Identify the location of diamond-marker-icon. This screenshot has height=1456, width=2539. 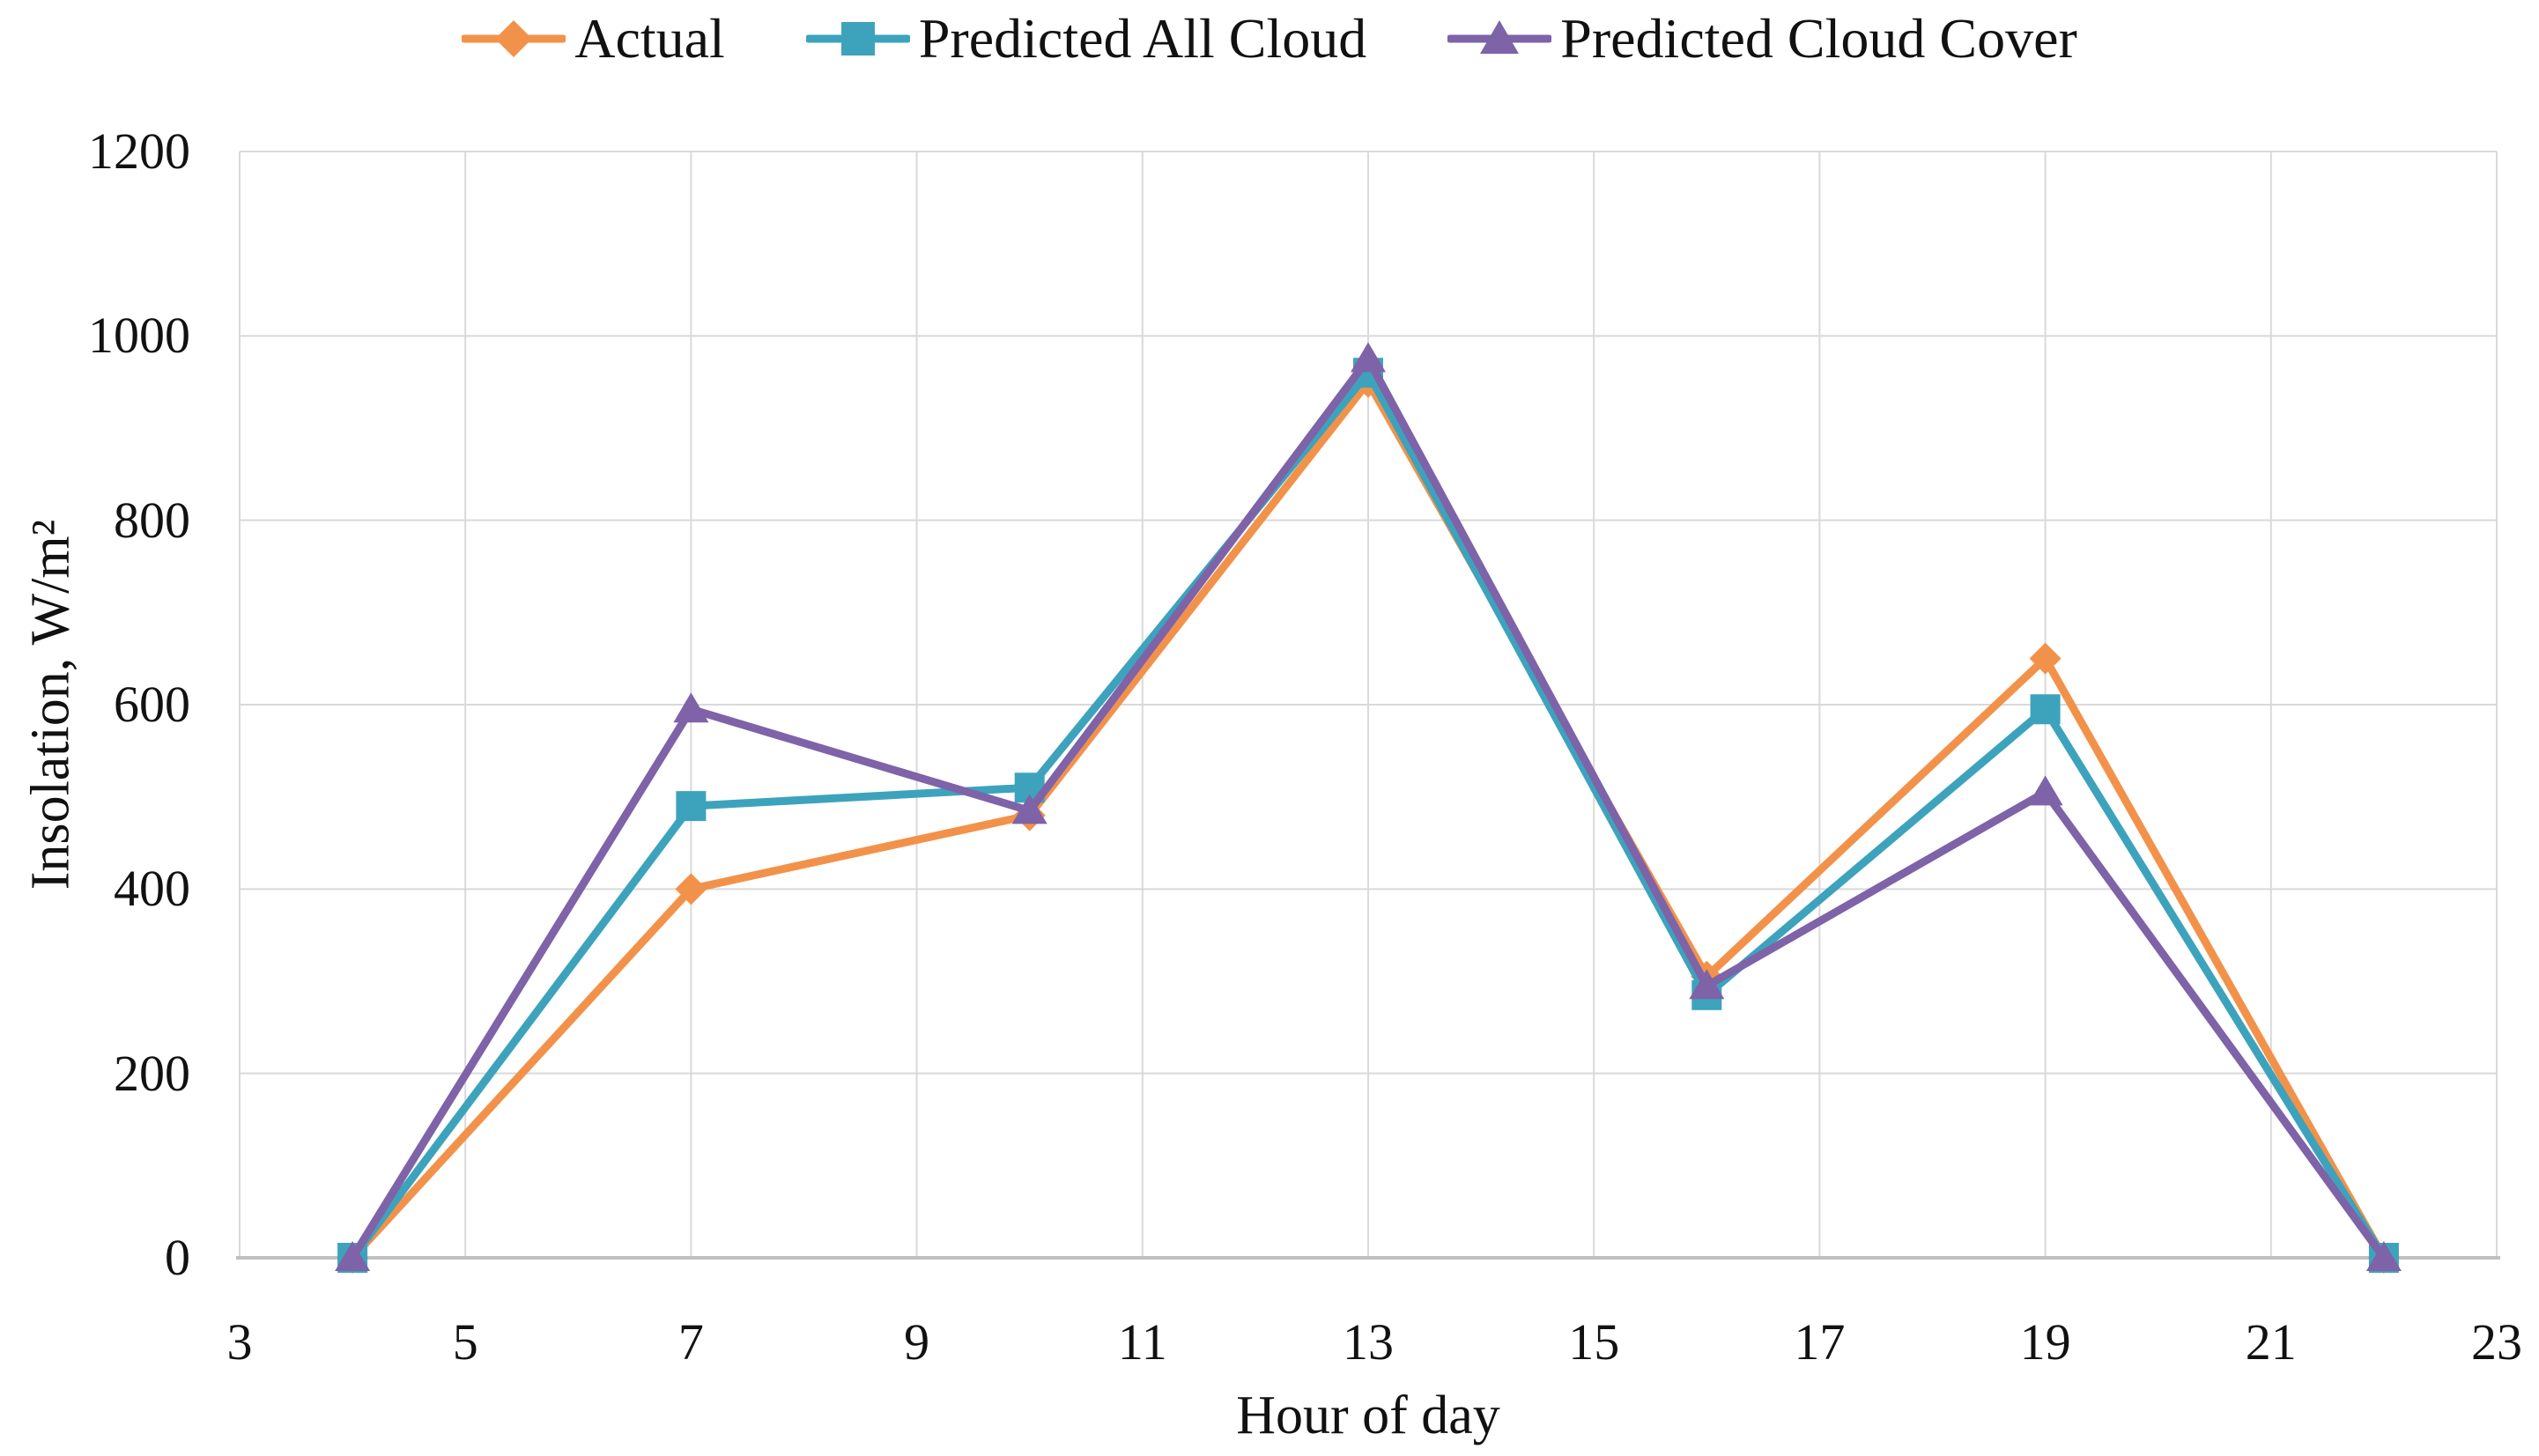
(514, 38).